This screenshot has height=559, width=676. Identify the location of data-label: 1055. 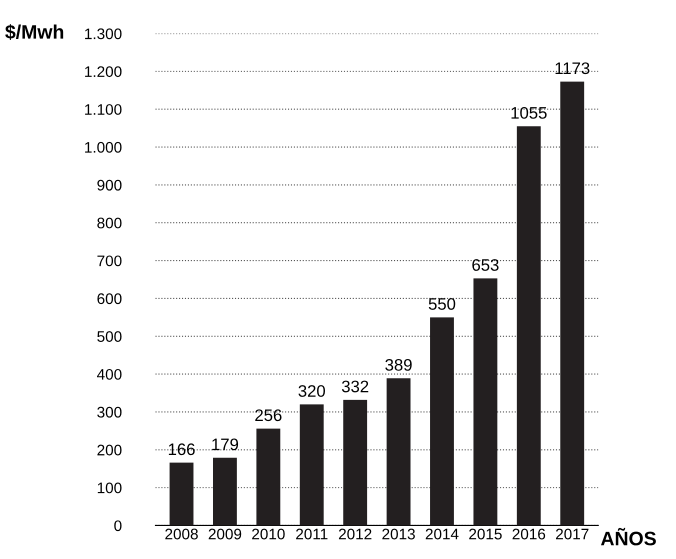
(529, 112).